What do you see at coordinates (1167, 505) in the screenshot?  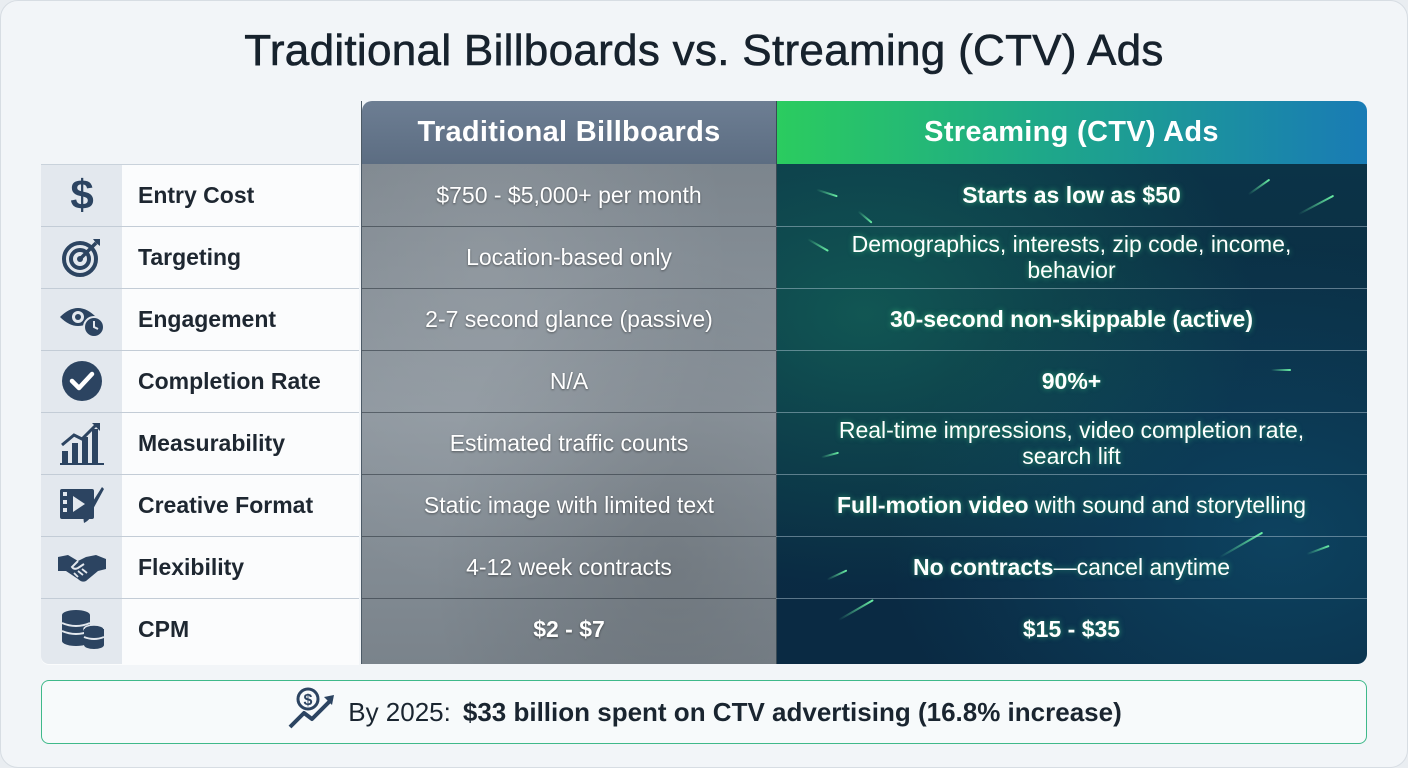 I see `streaming-value-rest: with sound and storytelling` at bounding box center [1167, 505].